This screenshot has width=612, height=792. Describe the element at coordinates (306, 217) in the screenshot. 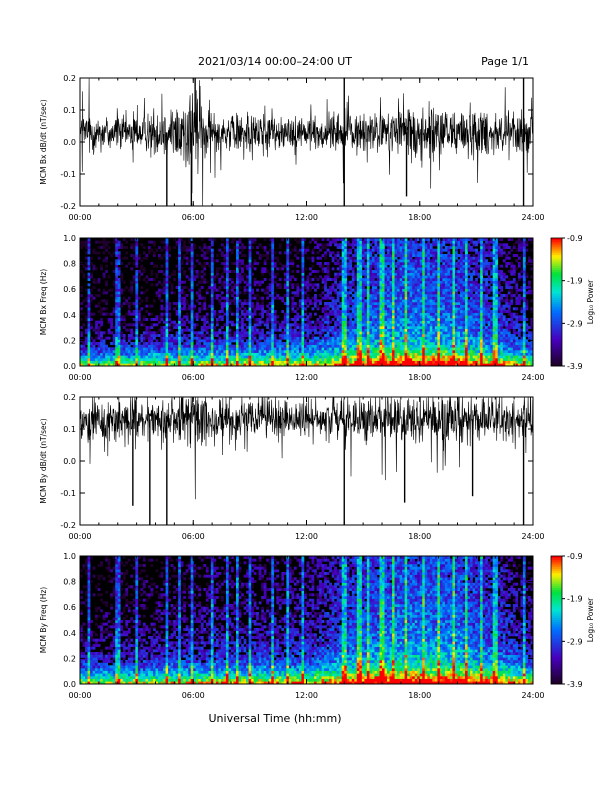

I see `x-tick-label: 12:00` at that location.